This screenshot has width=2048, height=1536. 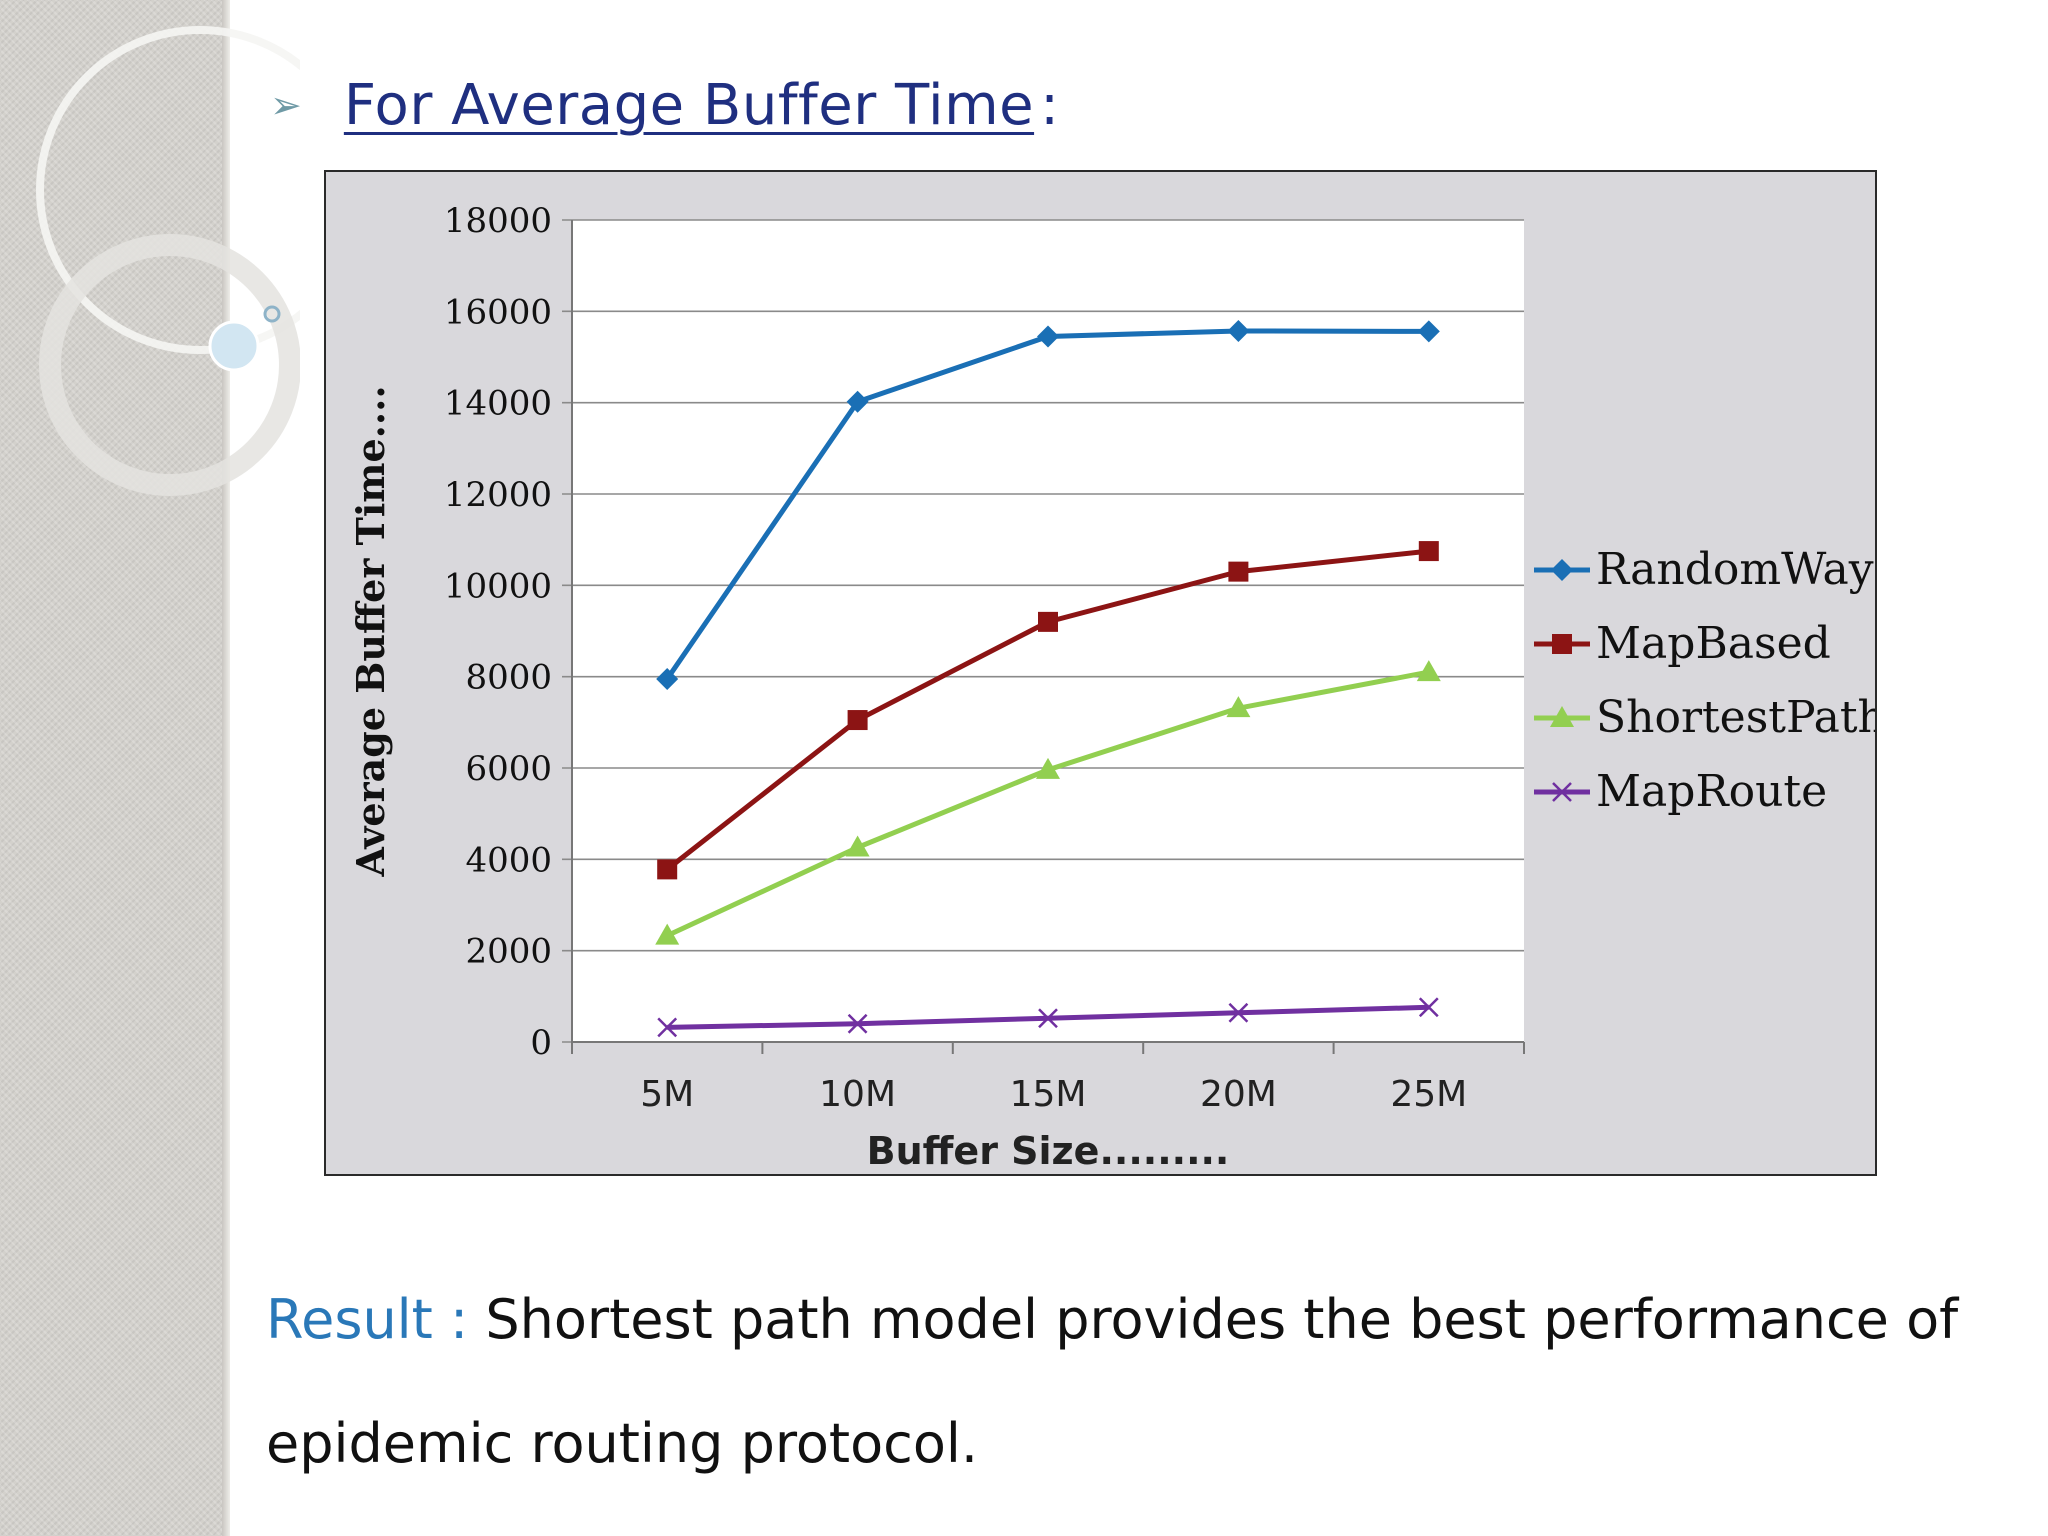 I want to click on result-label: Result :, so click(x=376, y=1319).